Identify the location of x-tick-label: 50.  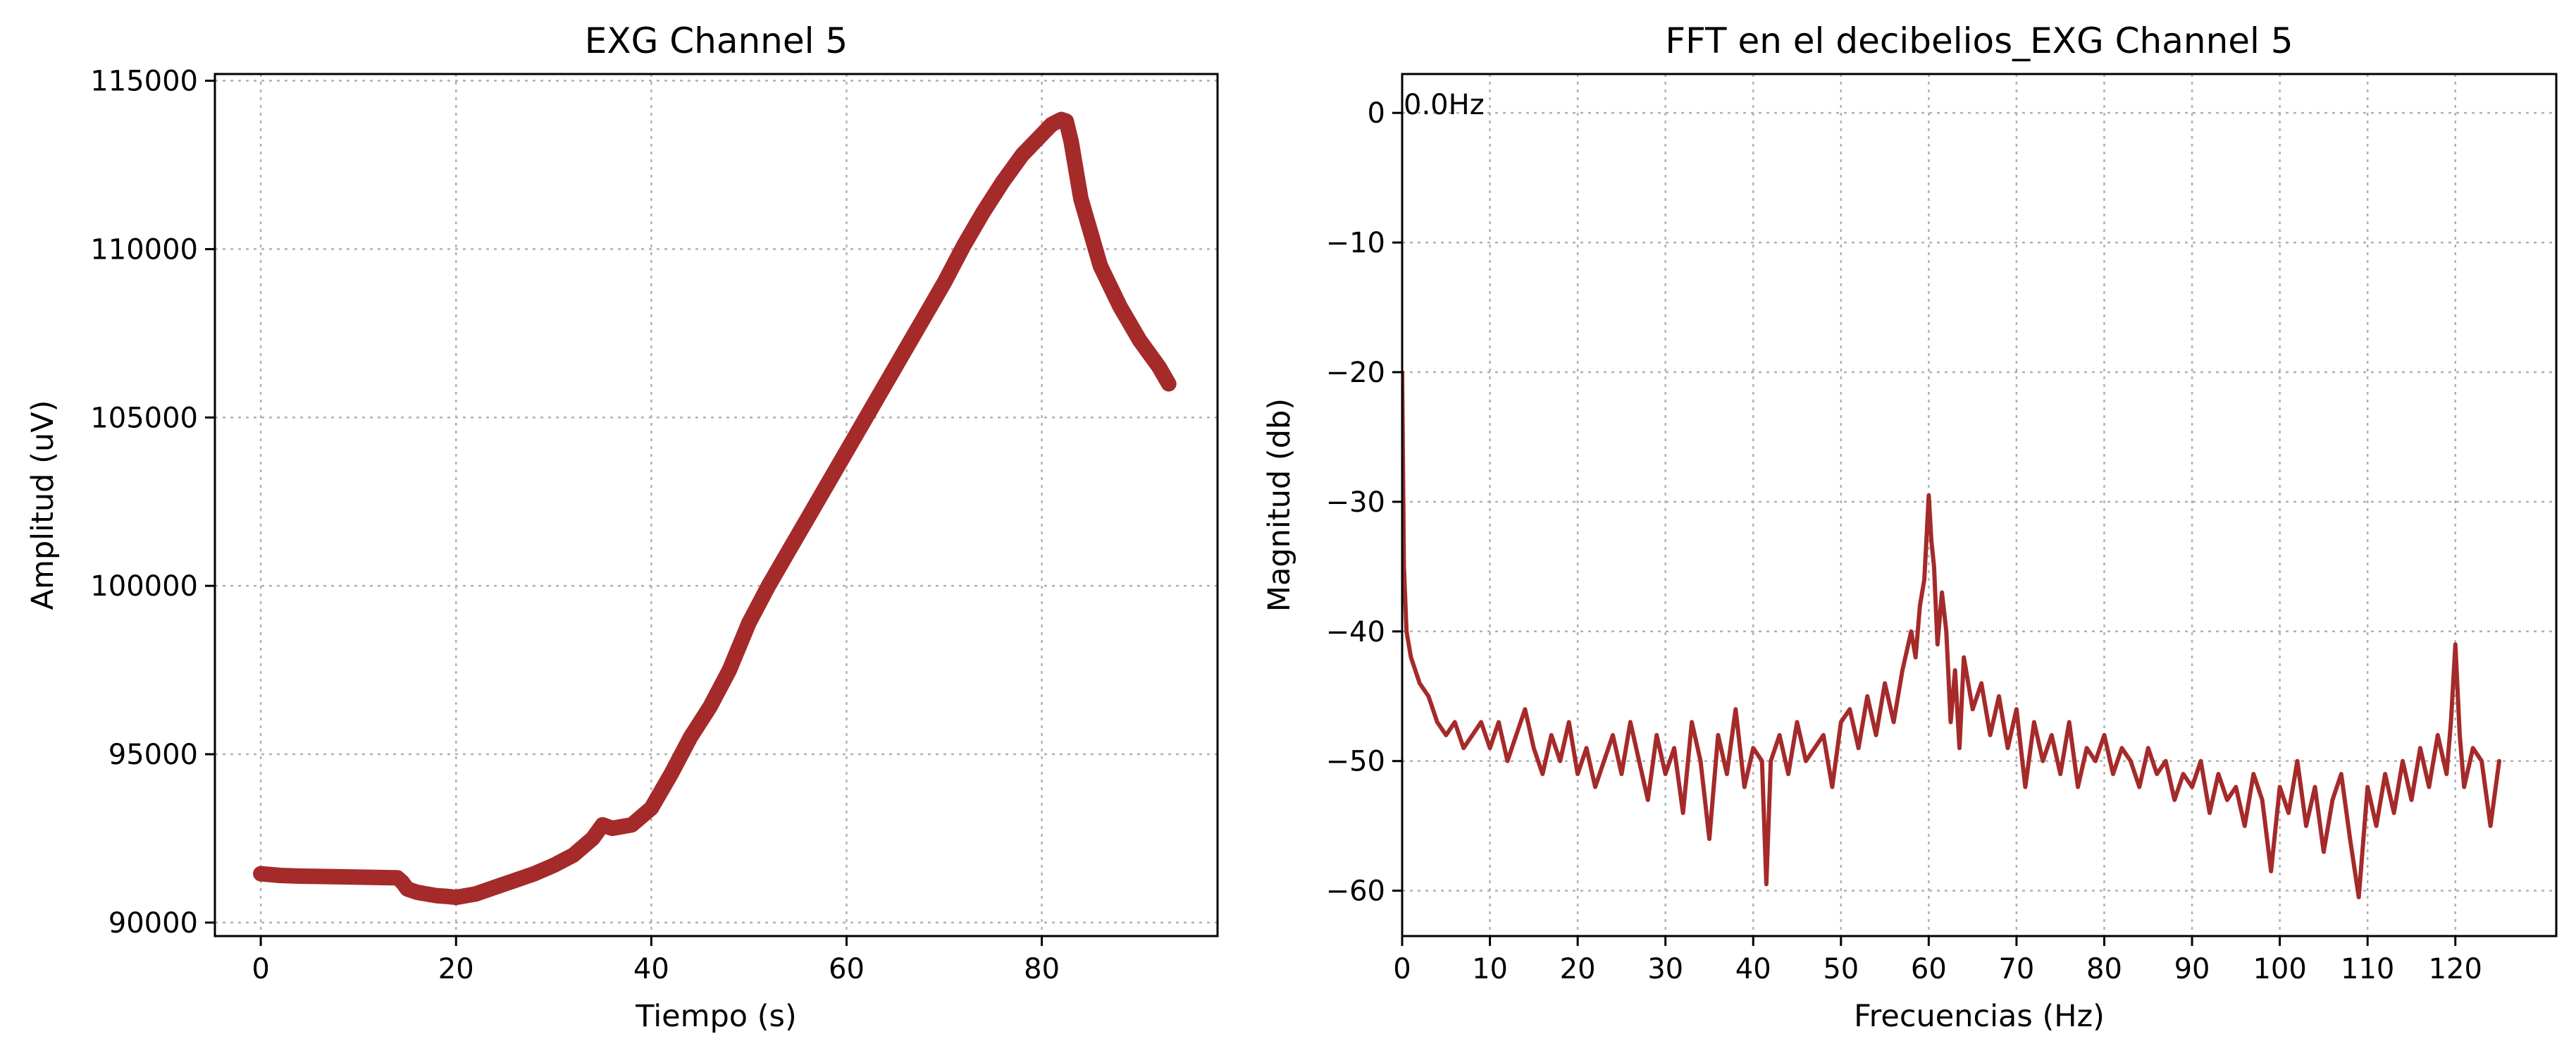
(1841, 969).